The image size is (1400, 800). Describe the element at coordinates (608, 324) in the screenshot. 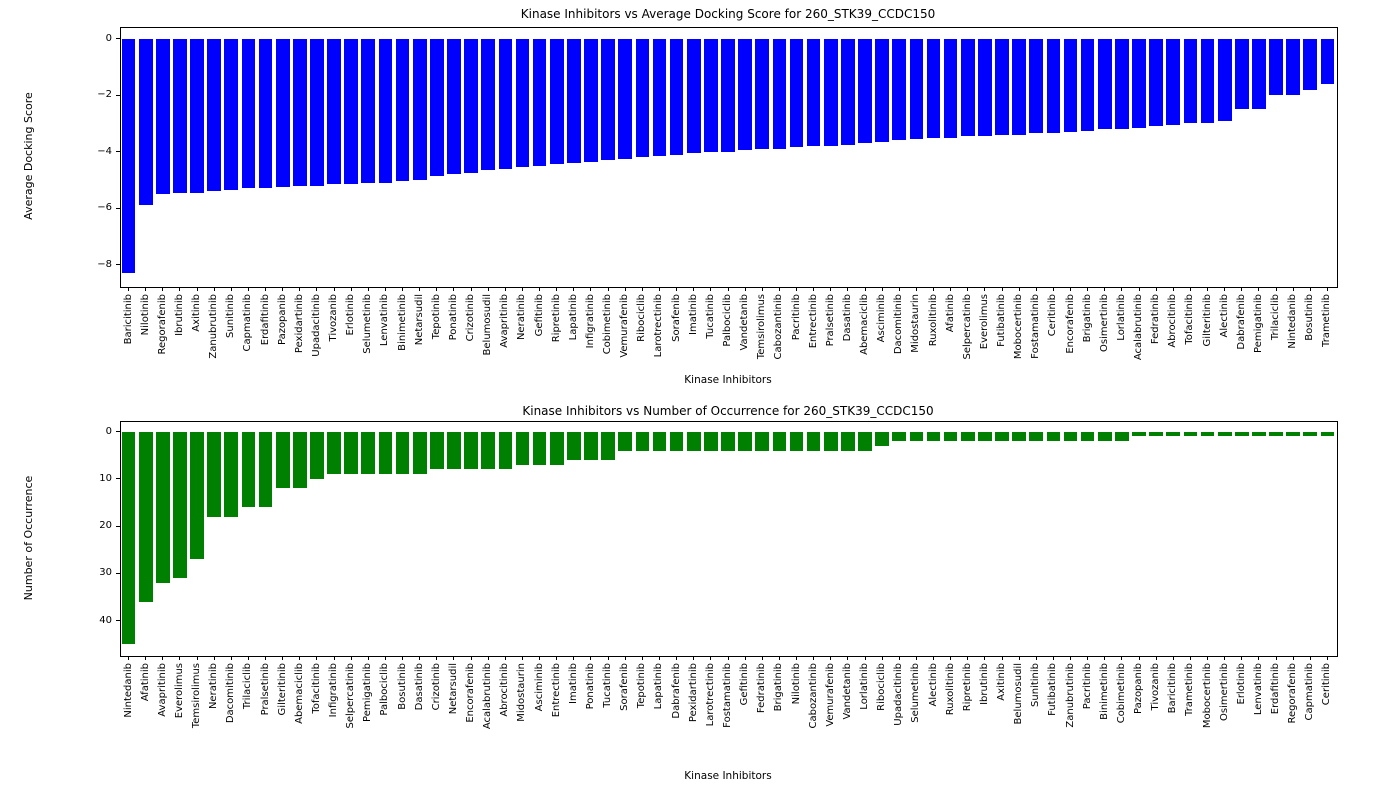

I see `x-tick-label: Cobimetinib` at that location.